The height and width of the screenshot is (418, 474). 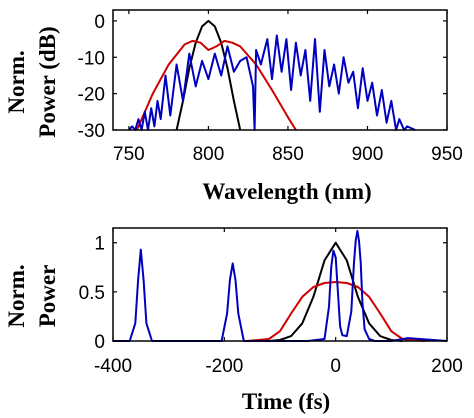 What do you see at coordinates (99, 22) in the screenshot?
I see `spectrum-ytick-label-0: 0` at bounding box center [99, 22].